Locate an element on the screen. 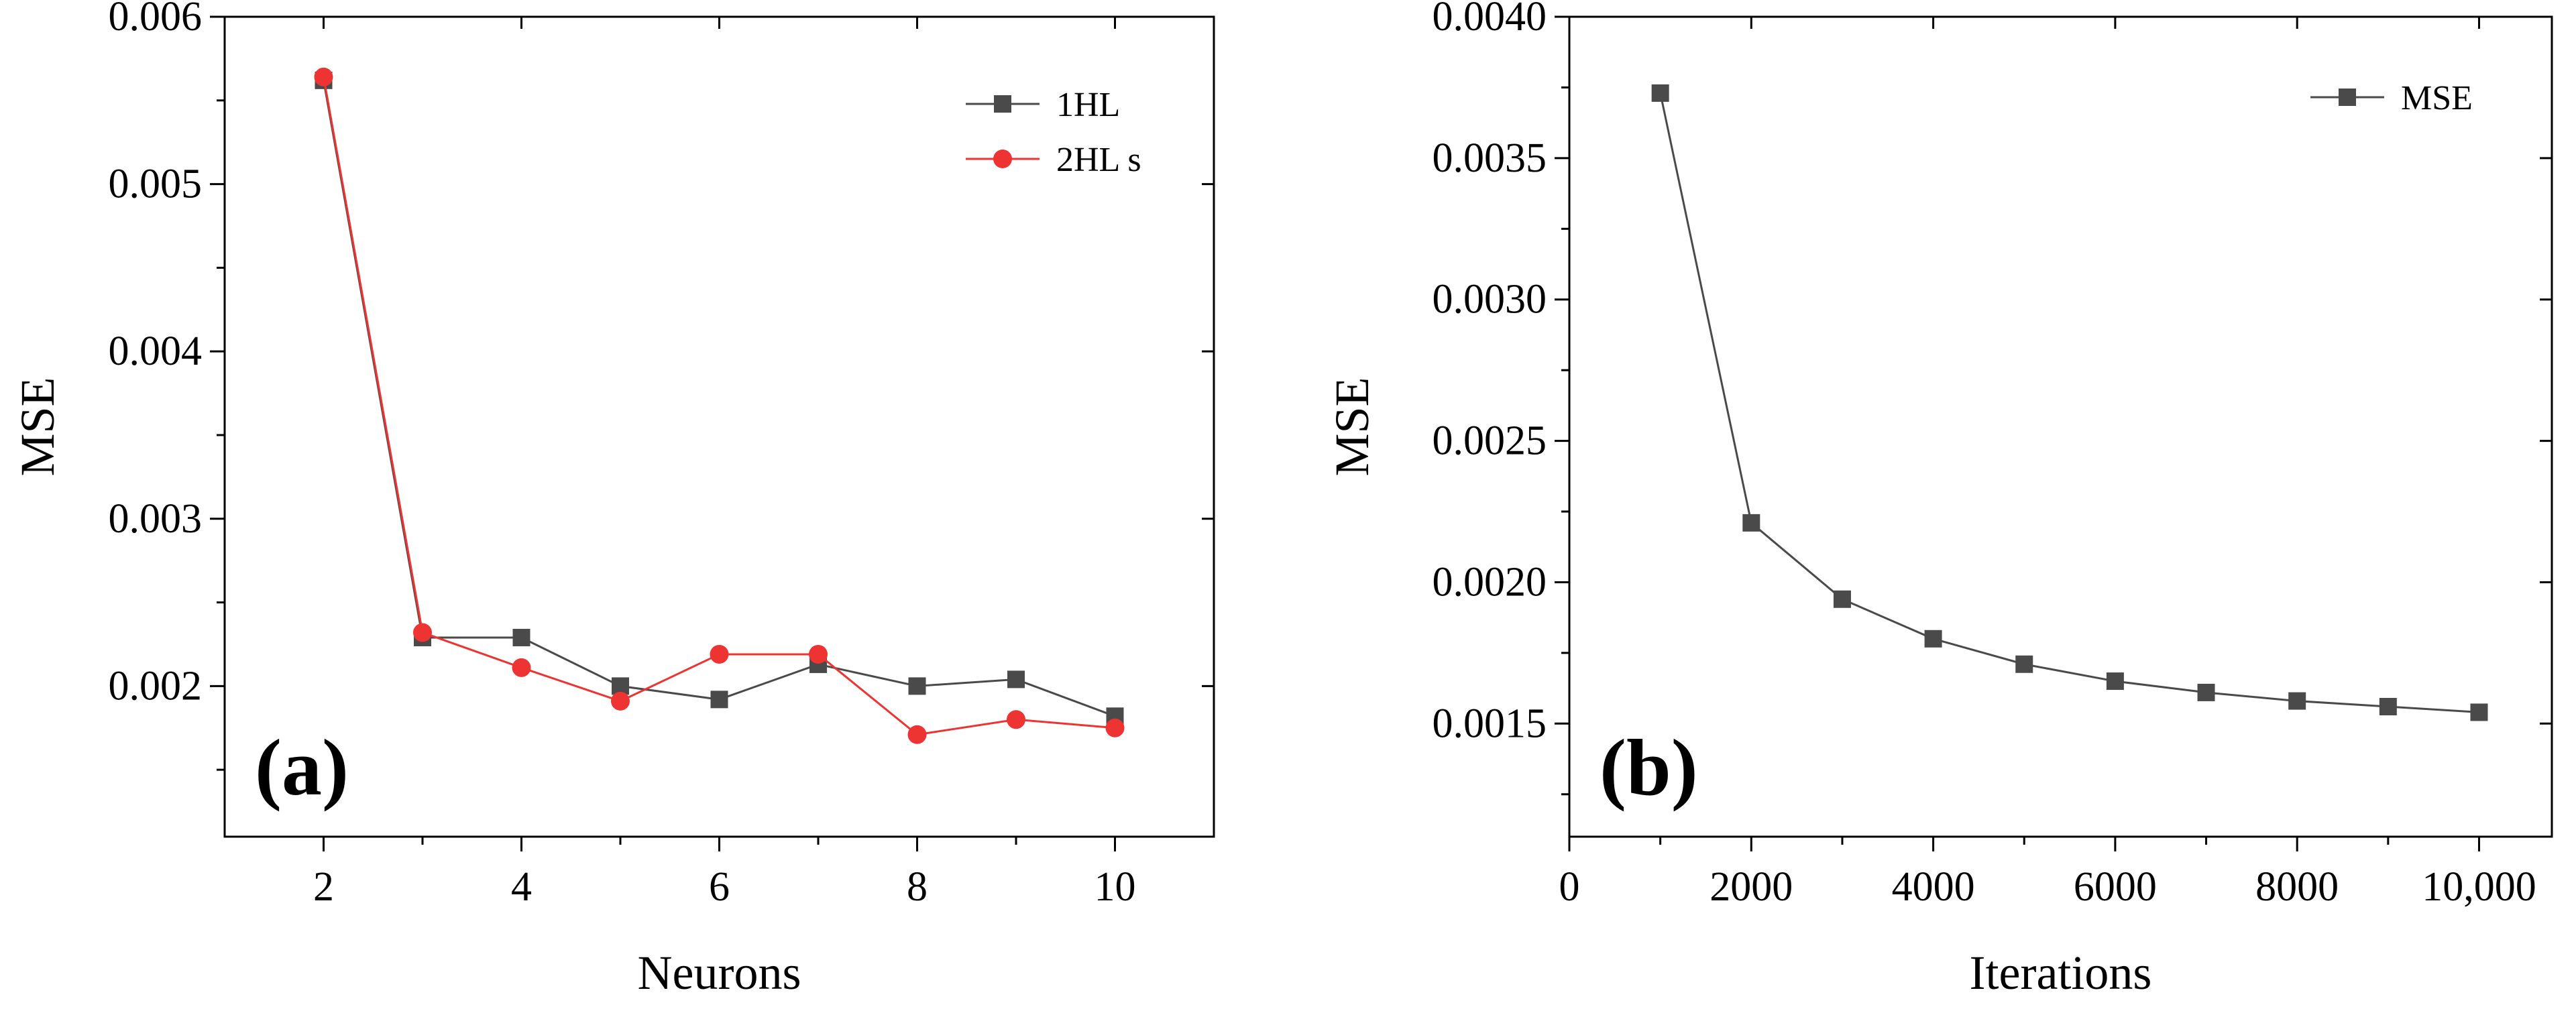  y-tick-label: 0.0035 is located at coordinates (1490, 158).